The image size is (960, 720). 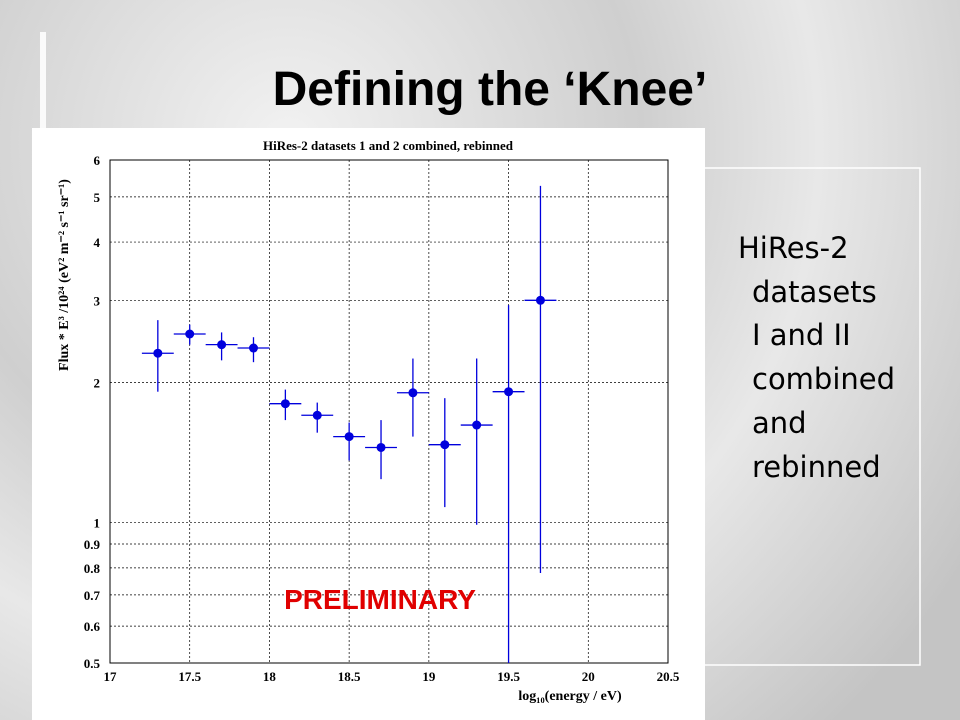 I want to click on y-tick-label: 6, so click(x=97, y=160).